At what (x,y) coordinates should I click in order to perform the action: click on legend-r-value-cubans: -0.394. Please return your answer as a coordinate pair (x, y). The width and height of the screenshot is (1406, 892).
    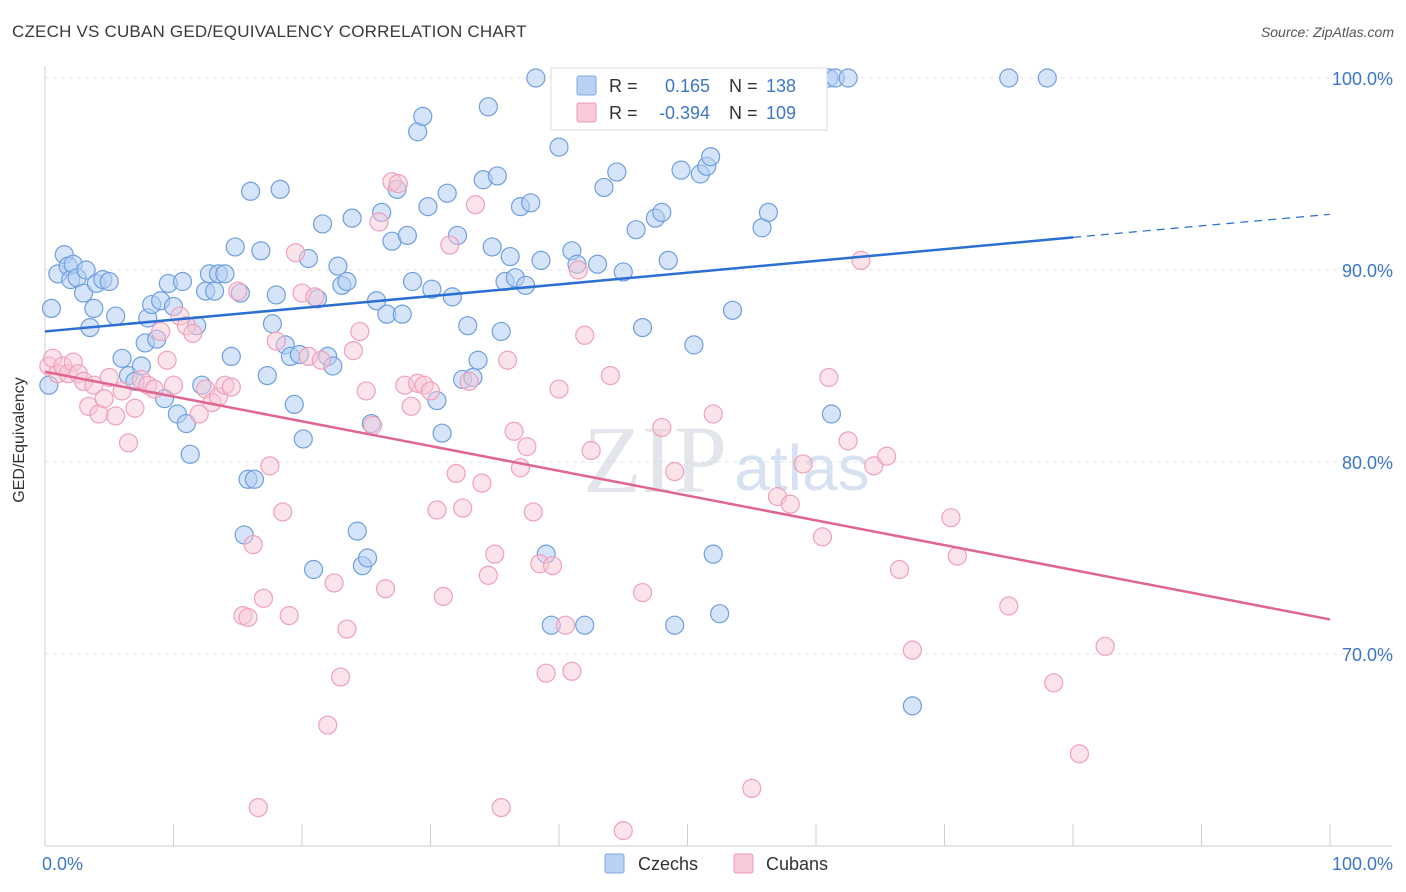
    Looking at the image, I should click on (684, 113).